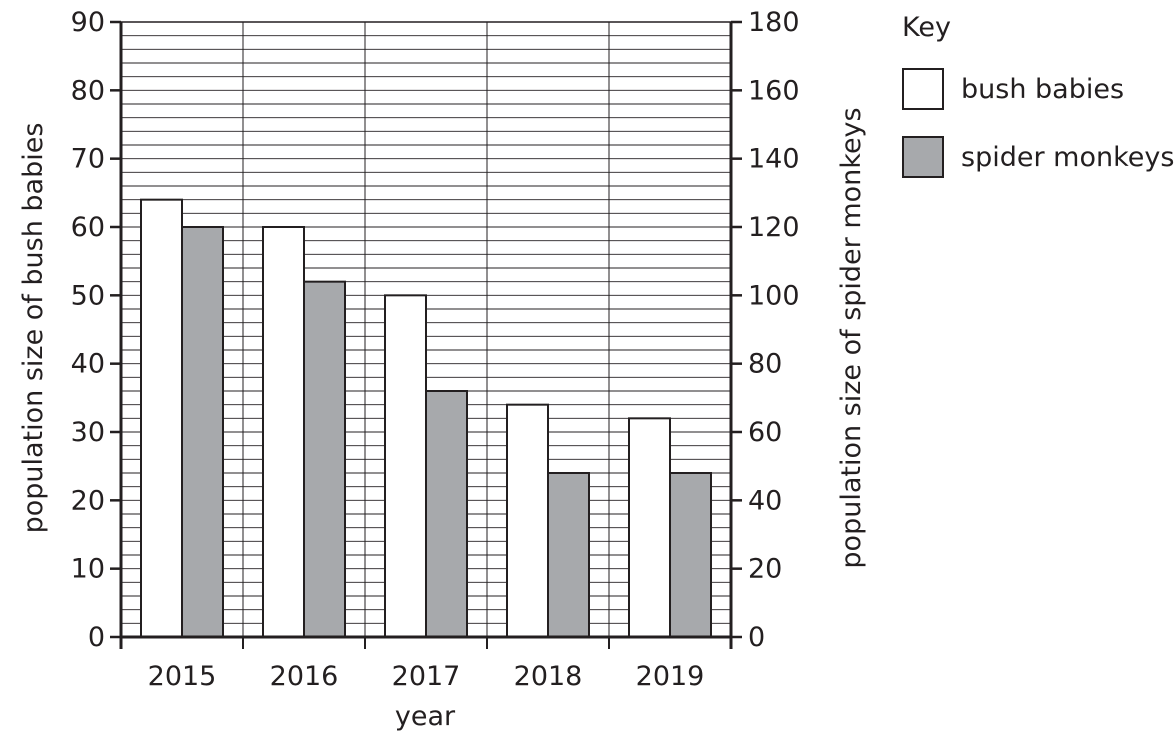 This screenshot has height=735, width=1174. What do you see at coordinates (1067, 157) in the screenshot?
I see `legend-label-spider-monkeys: spider monkeys` at bounding box center [1067, 157].